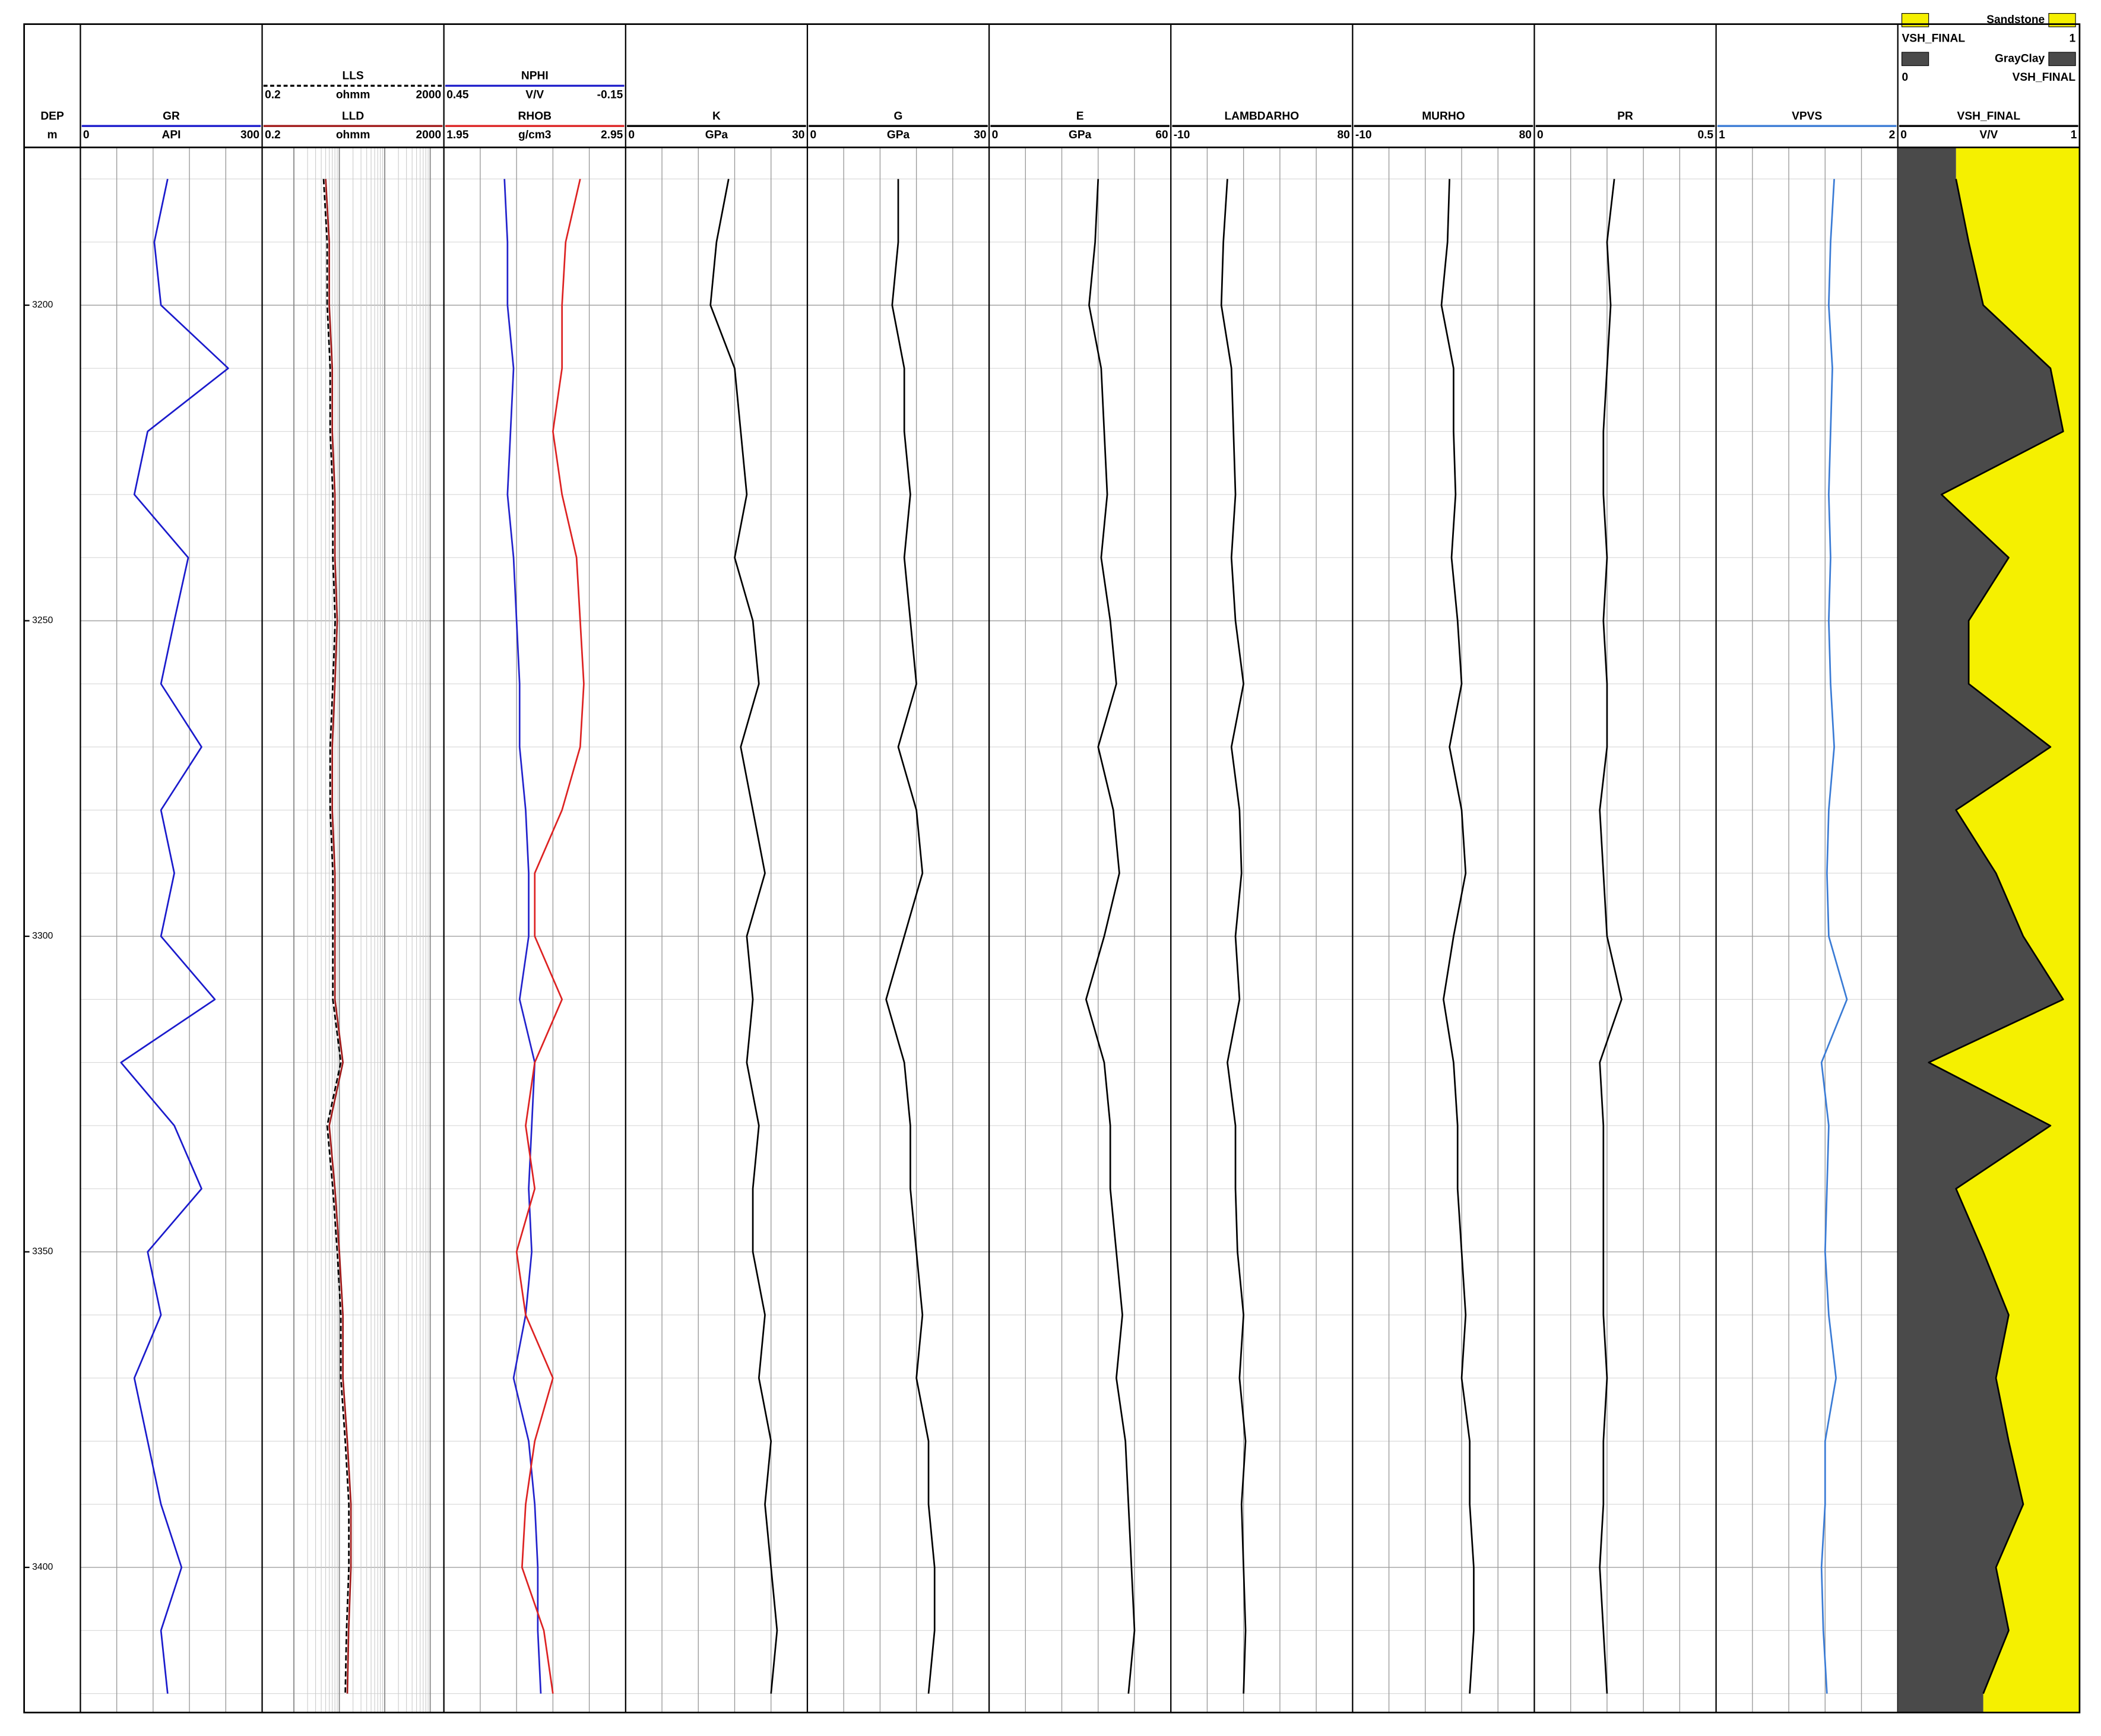 The height and width of the screenshot is (1736, 2101). What do you see at coordinates (52, 135) in the screenshot?
I see `depth-unit: m` at bounding box center [52, 135].